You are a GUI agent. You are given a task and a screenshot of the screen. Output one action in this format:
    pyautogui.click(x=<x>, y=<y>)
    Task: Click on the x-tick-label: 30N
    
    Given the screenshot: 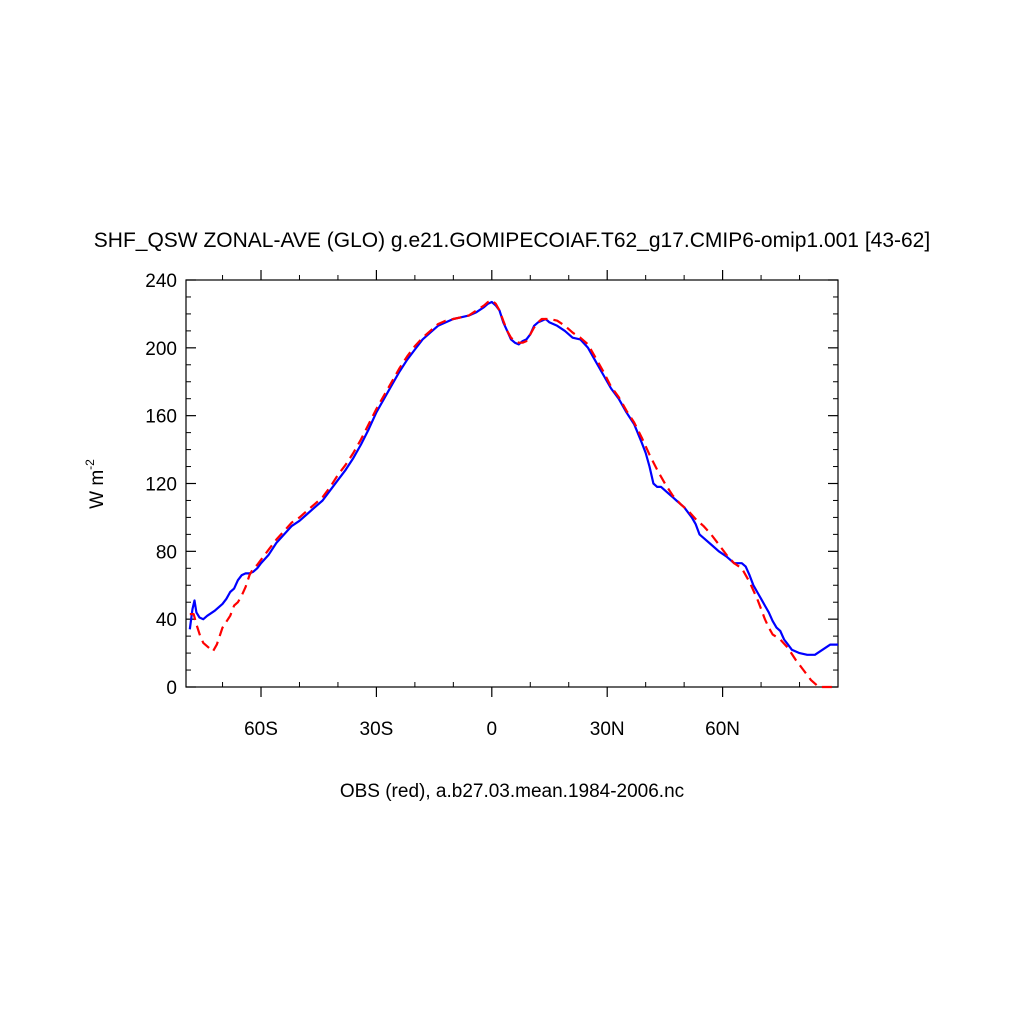 What is the action you would take?
    pyautogui.click(x=607, y=729)
    